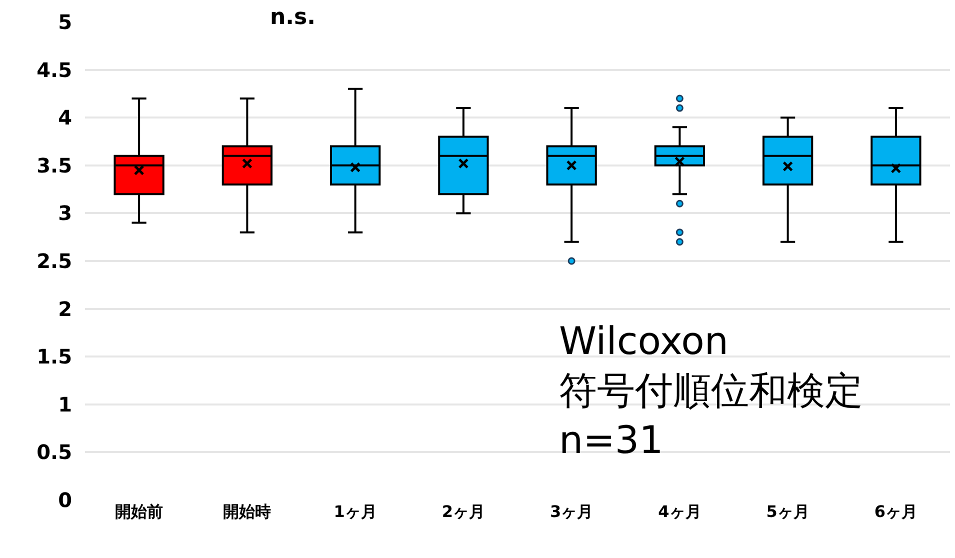  What do you see at coordinates (464, 511) in the screenshot?
I see `x-tick-label: 2ヶ月` at bounding box center [464, 511].